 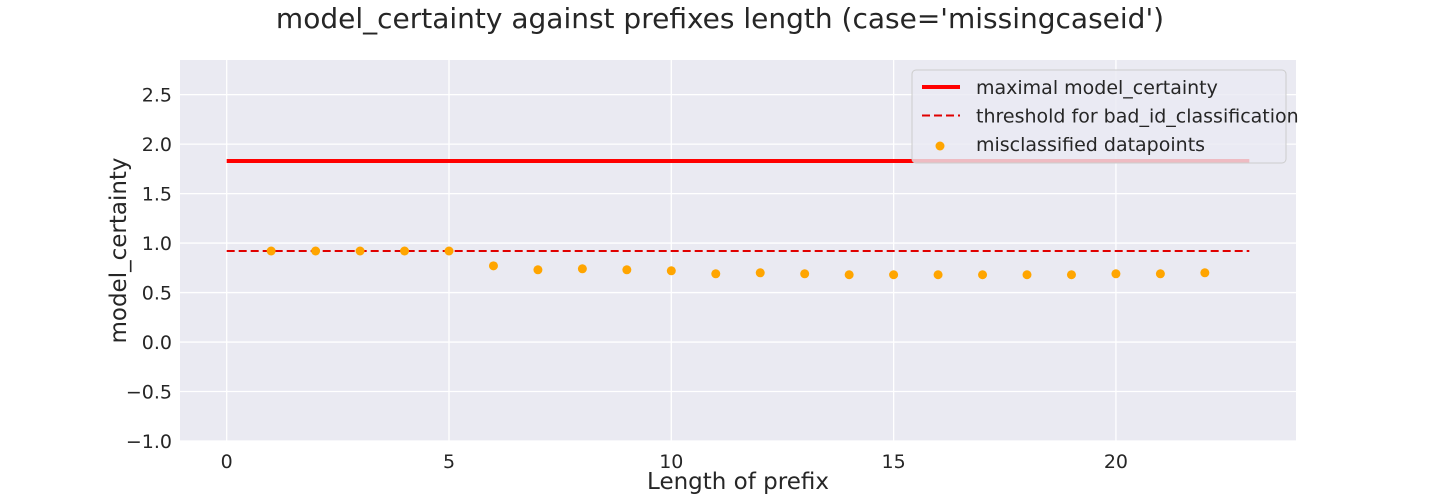 What do you see at coordinates (227, 462) in the screenshot?
I see `x-tick-label: 0` at bounding box center [227, 462].